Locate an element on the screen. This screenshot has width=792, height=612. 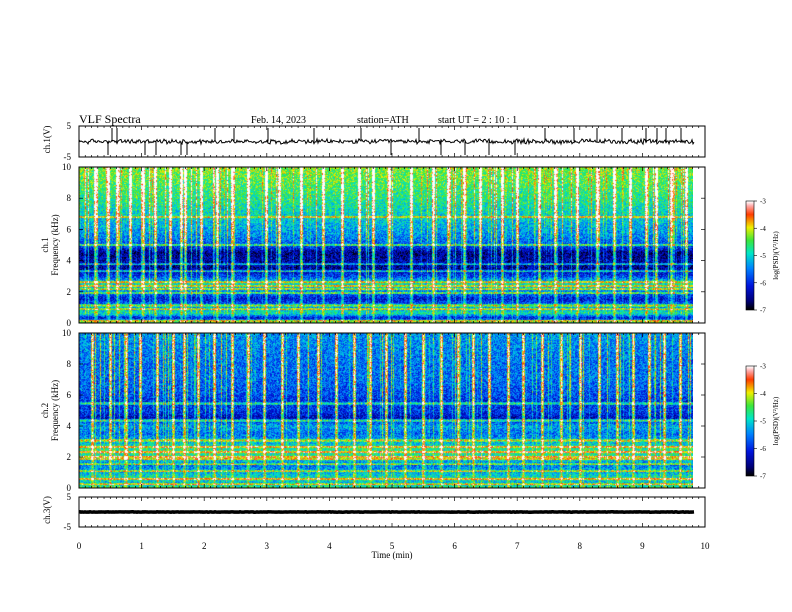
figure-title: VLF Spectra is located at coordinates (110, 119).